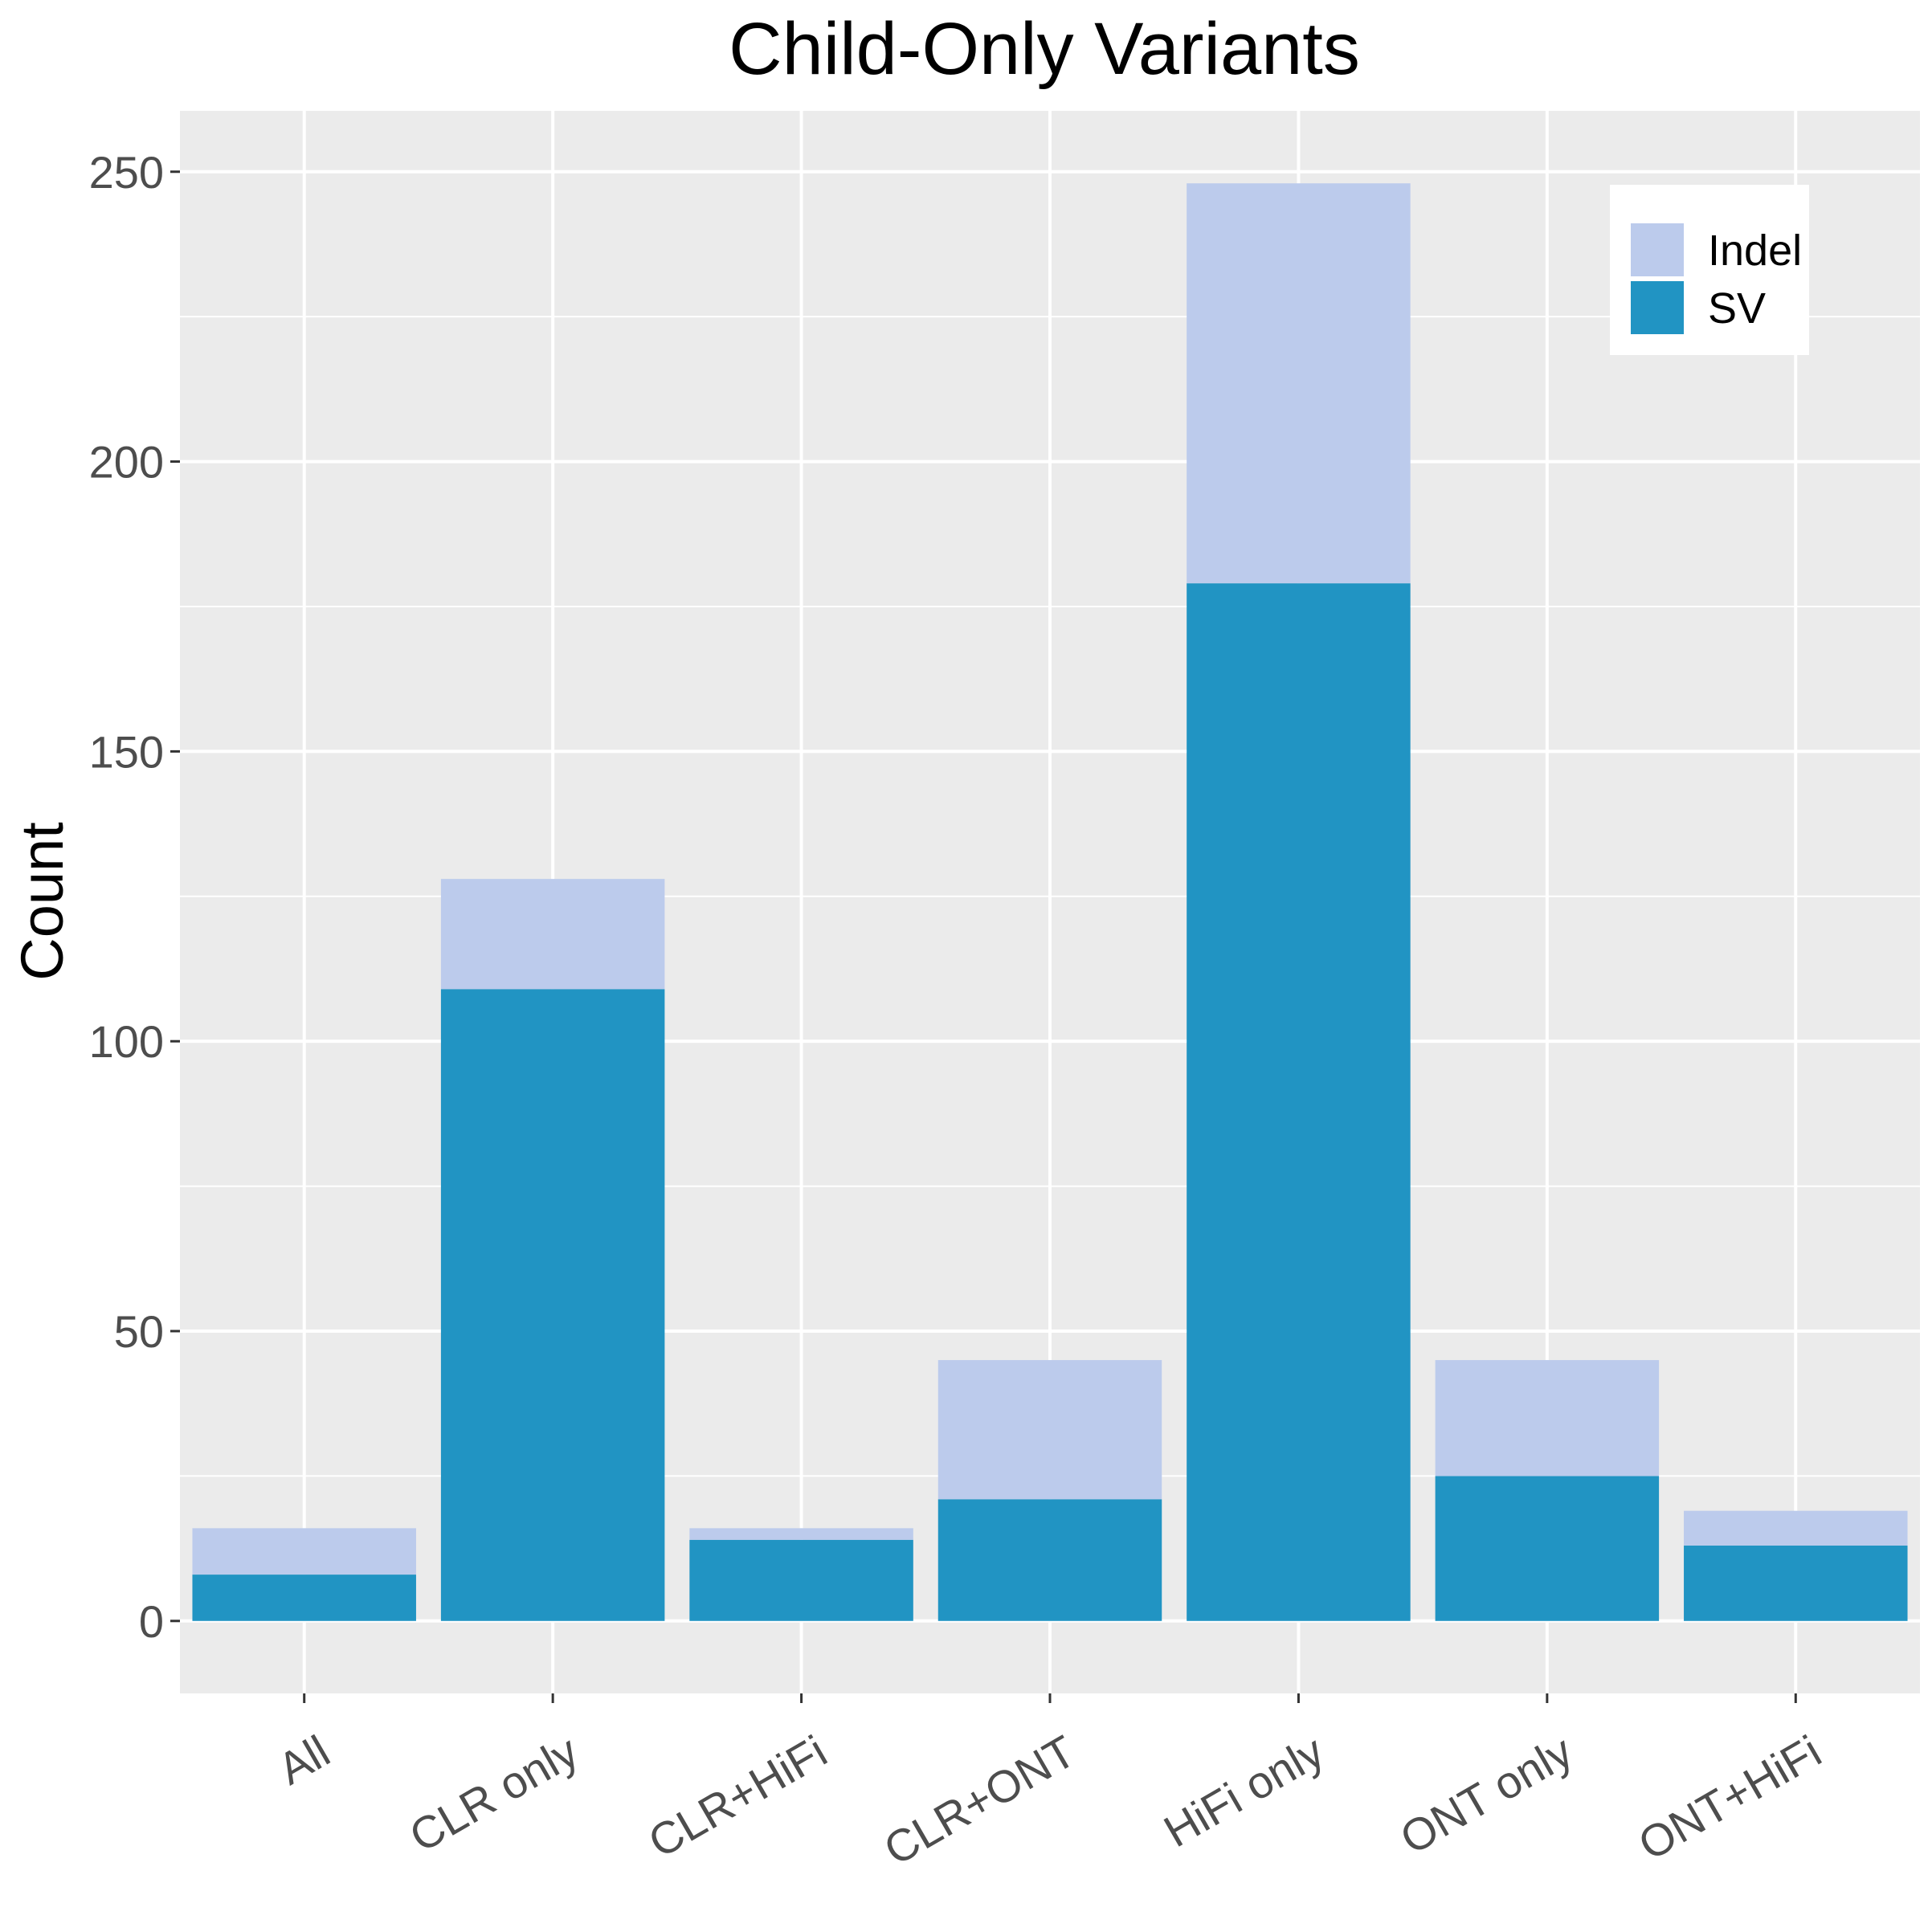 The image size is (1928, 1932). Describe the element at coordinates (126, 172) in the screenshot. I see `y-tick-label: 250` at that location.